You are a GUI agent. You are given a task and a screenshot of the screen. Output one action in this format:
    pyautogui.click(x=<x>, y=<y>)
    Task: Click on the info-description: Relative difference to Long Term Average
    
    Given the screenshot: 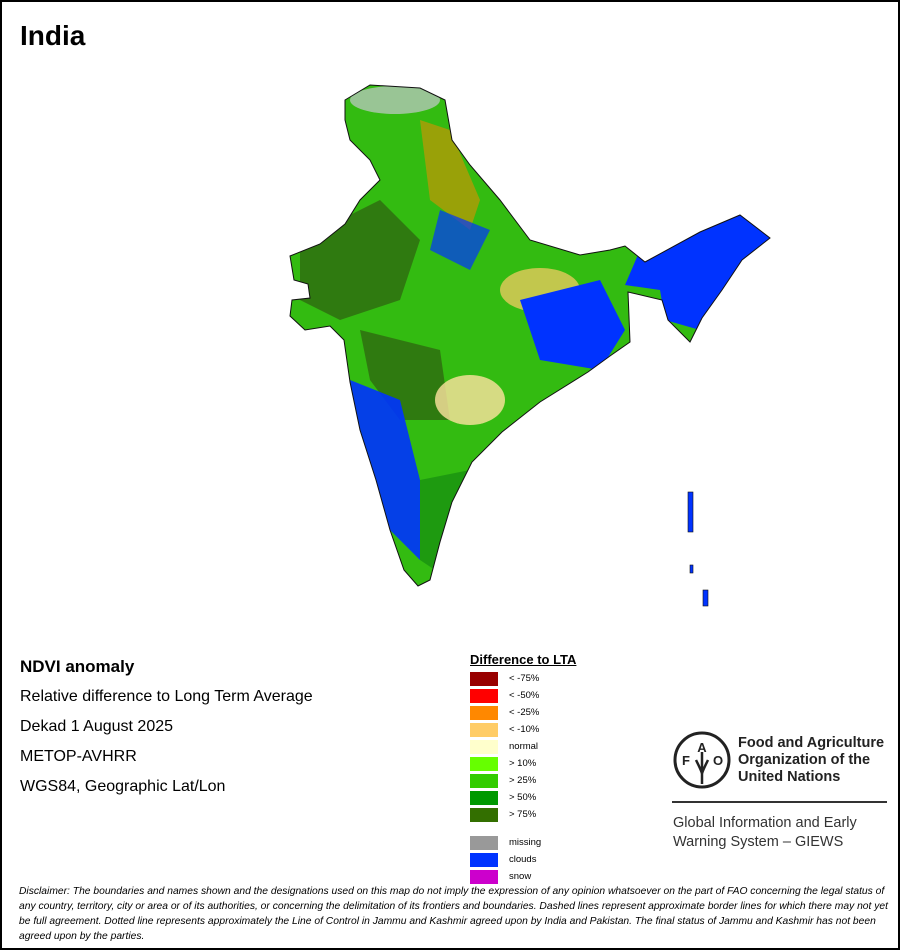 What is the action you would take?
    pyautogui.click(x=166, y=696)
    